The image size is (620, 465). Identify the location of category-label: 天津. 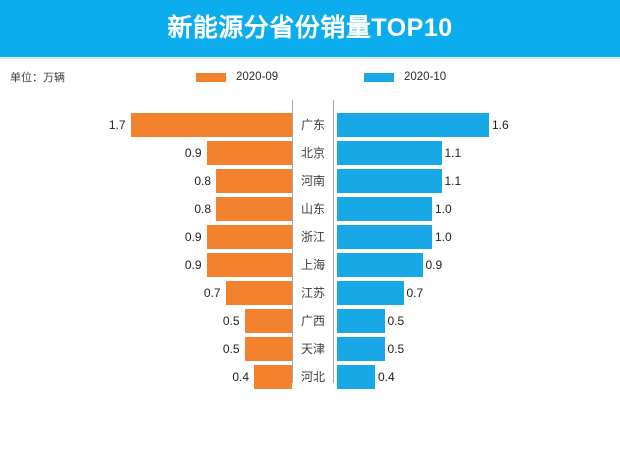
(312, 349).